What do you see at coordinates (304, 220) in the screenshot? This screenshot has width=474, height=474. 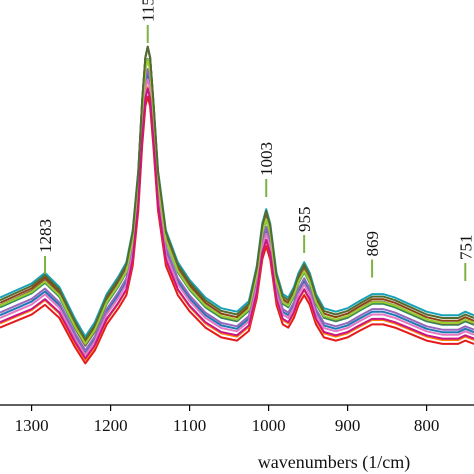 I see `peak-label: 955` at bounding box center [304, 220].